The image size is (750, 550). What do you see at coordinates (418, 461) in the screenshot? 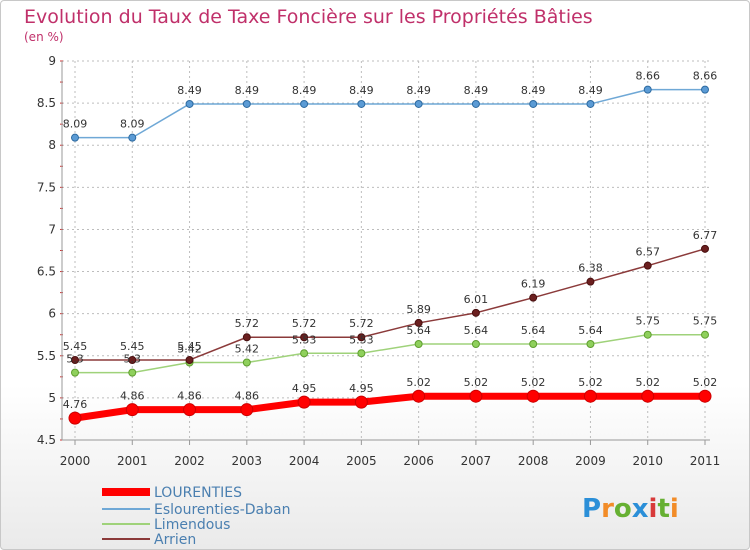
I see `x-tick-label: 2006` at bounding box center [418, 461].